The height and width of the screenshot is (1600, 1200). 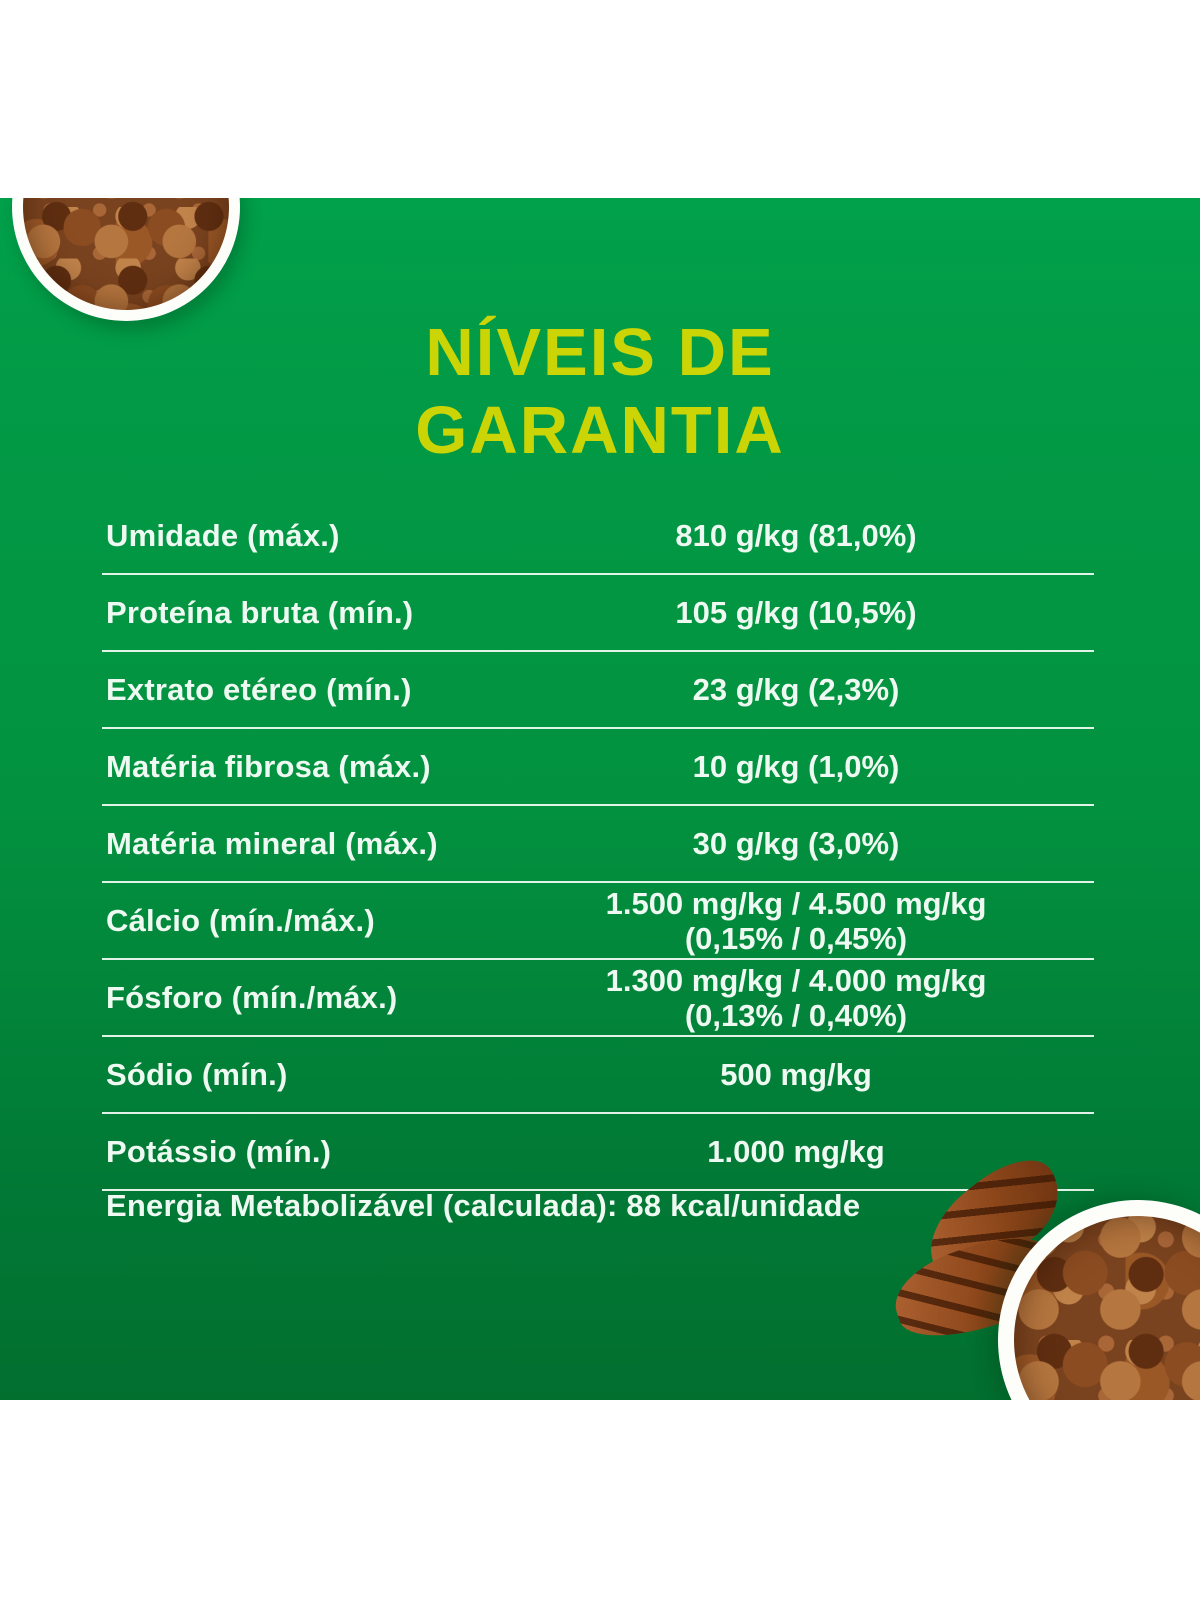 I want to click on row-label: Matéria mineral (máx.), so click(x=272, y=843).